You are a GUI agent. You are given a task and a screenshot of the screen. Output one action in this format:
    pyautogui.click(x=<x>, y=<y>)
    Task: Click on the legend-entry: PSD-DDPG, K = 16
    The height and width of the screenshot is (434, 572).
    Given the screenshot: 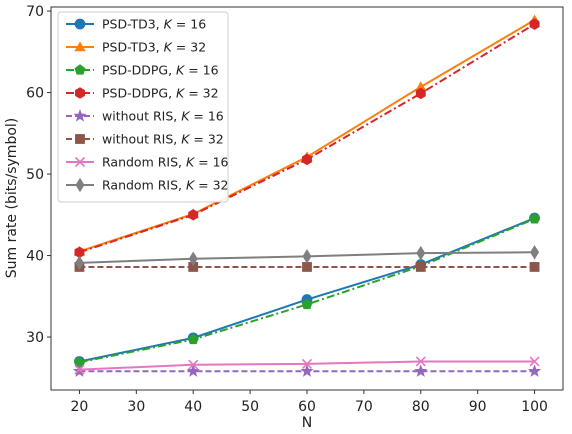 What is the action you would take?
    pyautogui.click(x=142, y=70)
    